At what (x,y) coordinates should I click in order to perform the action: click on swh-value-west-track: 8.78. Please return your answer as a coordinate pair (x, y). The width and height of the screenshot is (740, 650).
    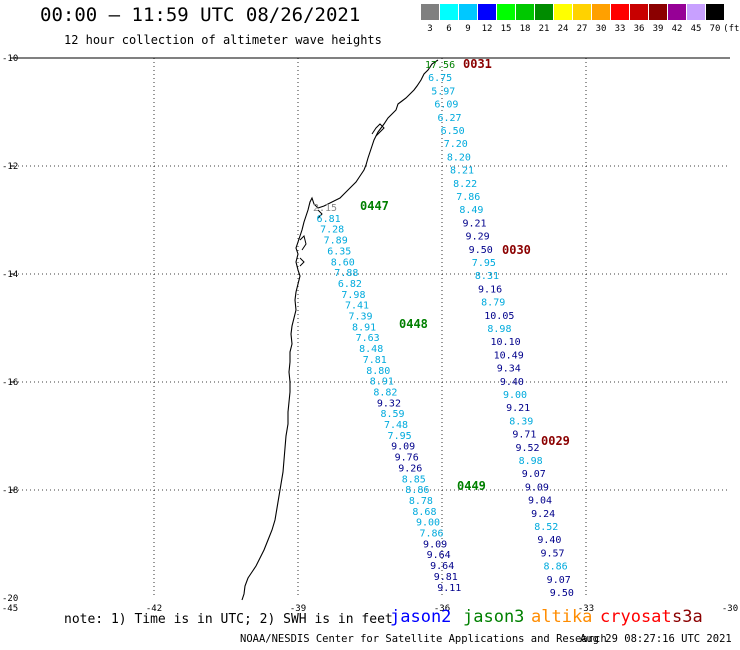
    Looking at the image, I should click on (421, 501).